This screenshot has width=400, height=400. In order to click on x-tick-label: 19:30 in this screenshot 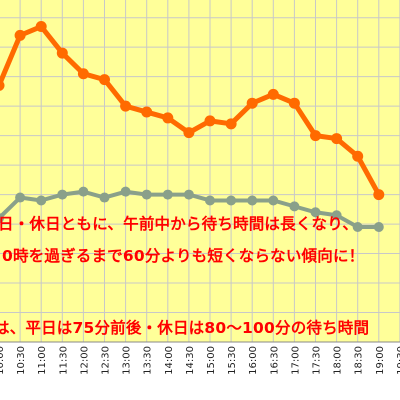, I will do `click(398, 360)`.